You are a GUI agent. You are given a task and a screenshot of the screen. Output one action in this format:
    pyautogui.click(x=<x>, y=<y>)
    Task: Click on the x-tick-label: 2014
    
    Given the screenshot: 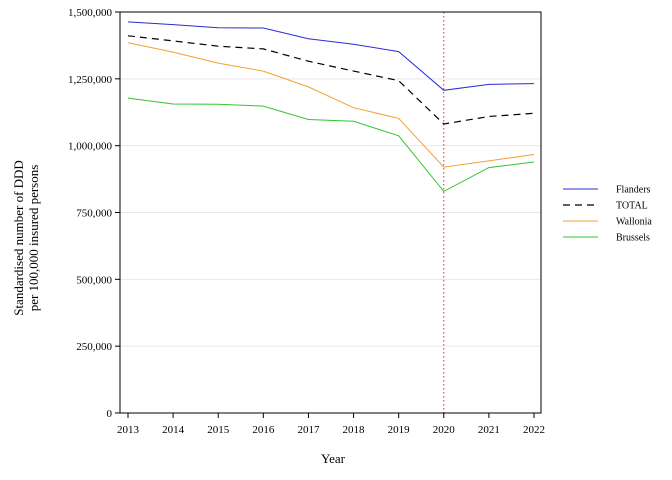 What is the action you would take?
    pyautogui.click(x=173, y=430)
    